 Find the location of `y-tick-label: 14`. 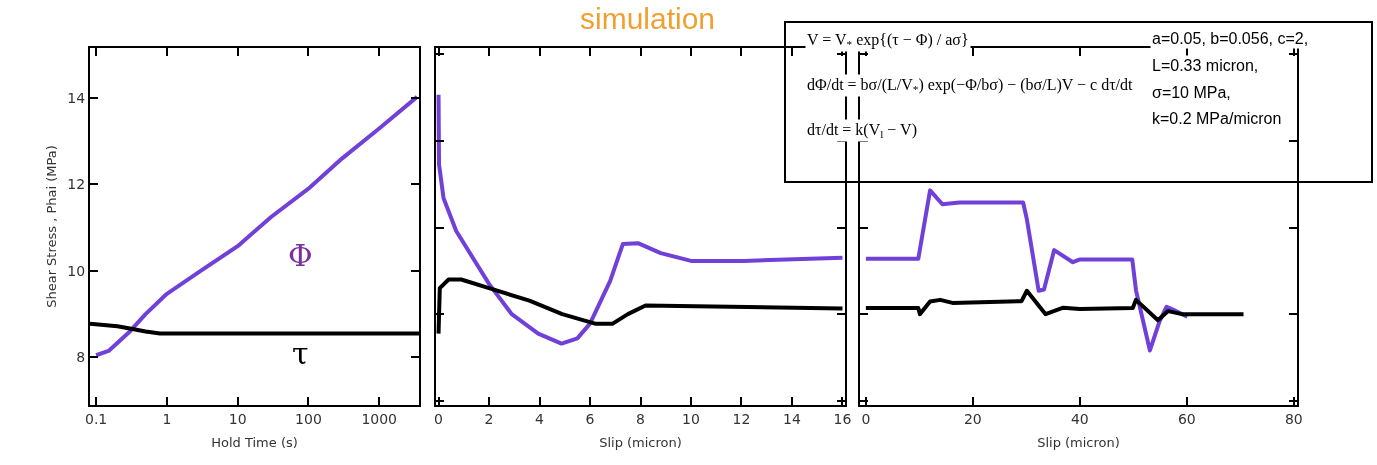

y-tick-label: 14 is located at coordinates (76, 97).